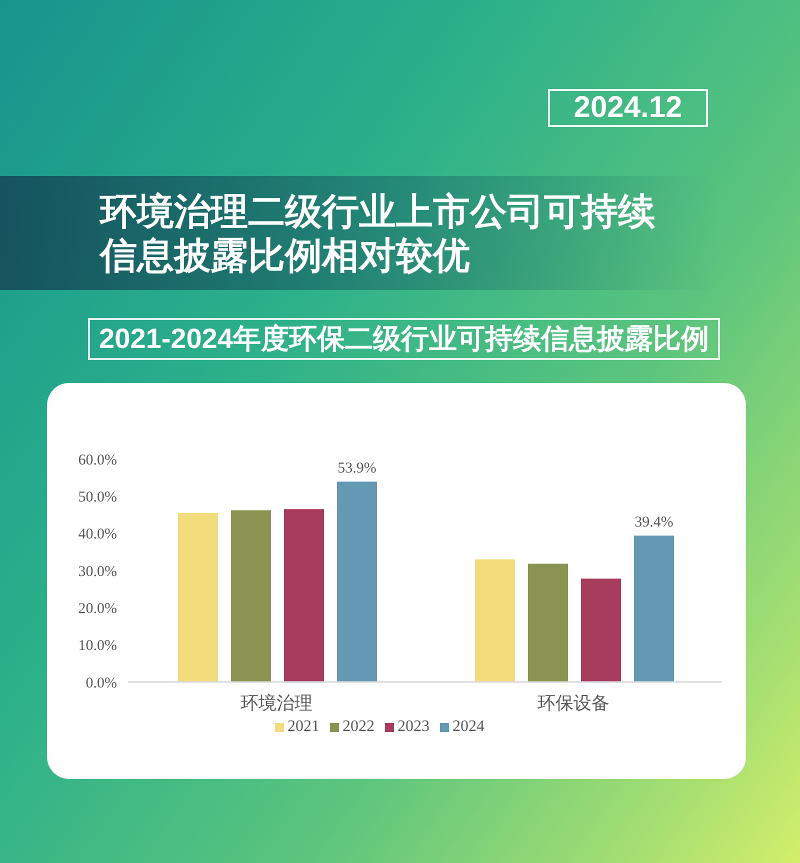 The width and height of the screenshot is (800, 863). Describe the element at coordinates (654, 522) in the screenshot. I see `data-label: 39.4%` at that location.